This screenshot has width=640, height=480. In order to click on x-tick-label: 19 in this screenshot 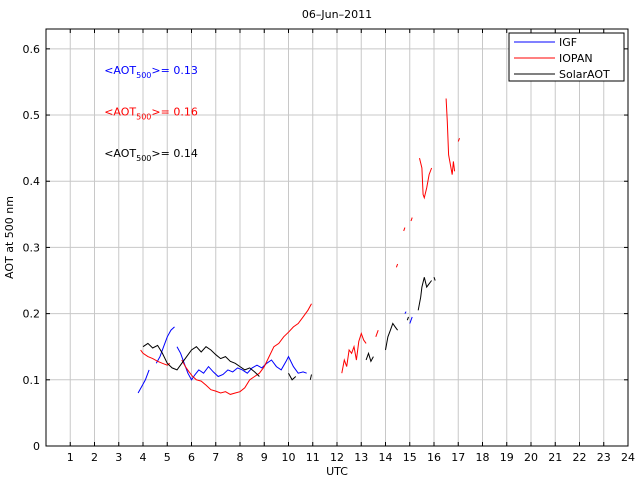, I will do `click(507, 457)`.